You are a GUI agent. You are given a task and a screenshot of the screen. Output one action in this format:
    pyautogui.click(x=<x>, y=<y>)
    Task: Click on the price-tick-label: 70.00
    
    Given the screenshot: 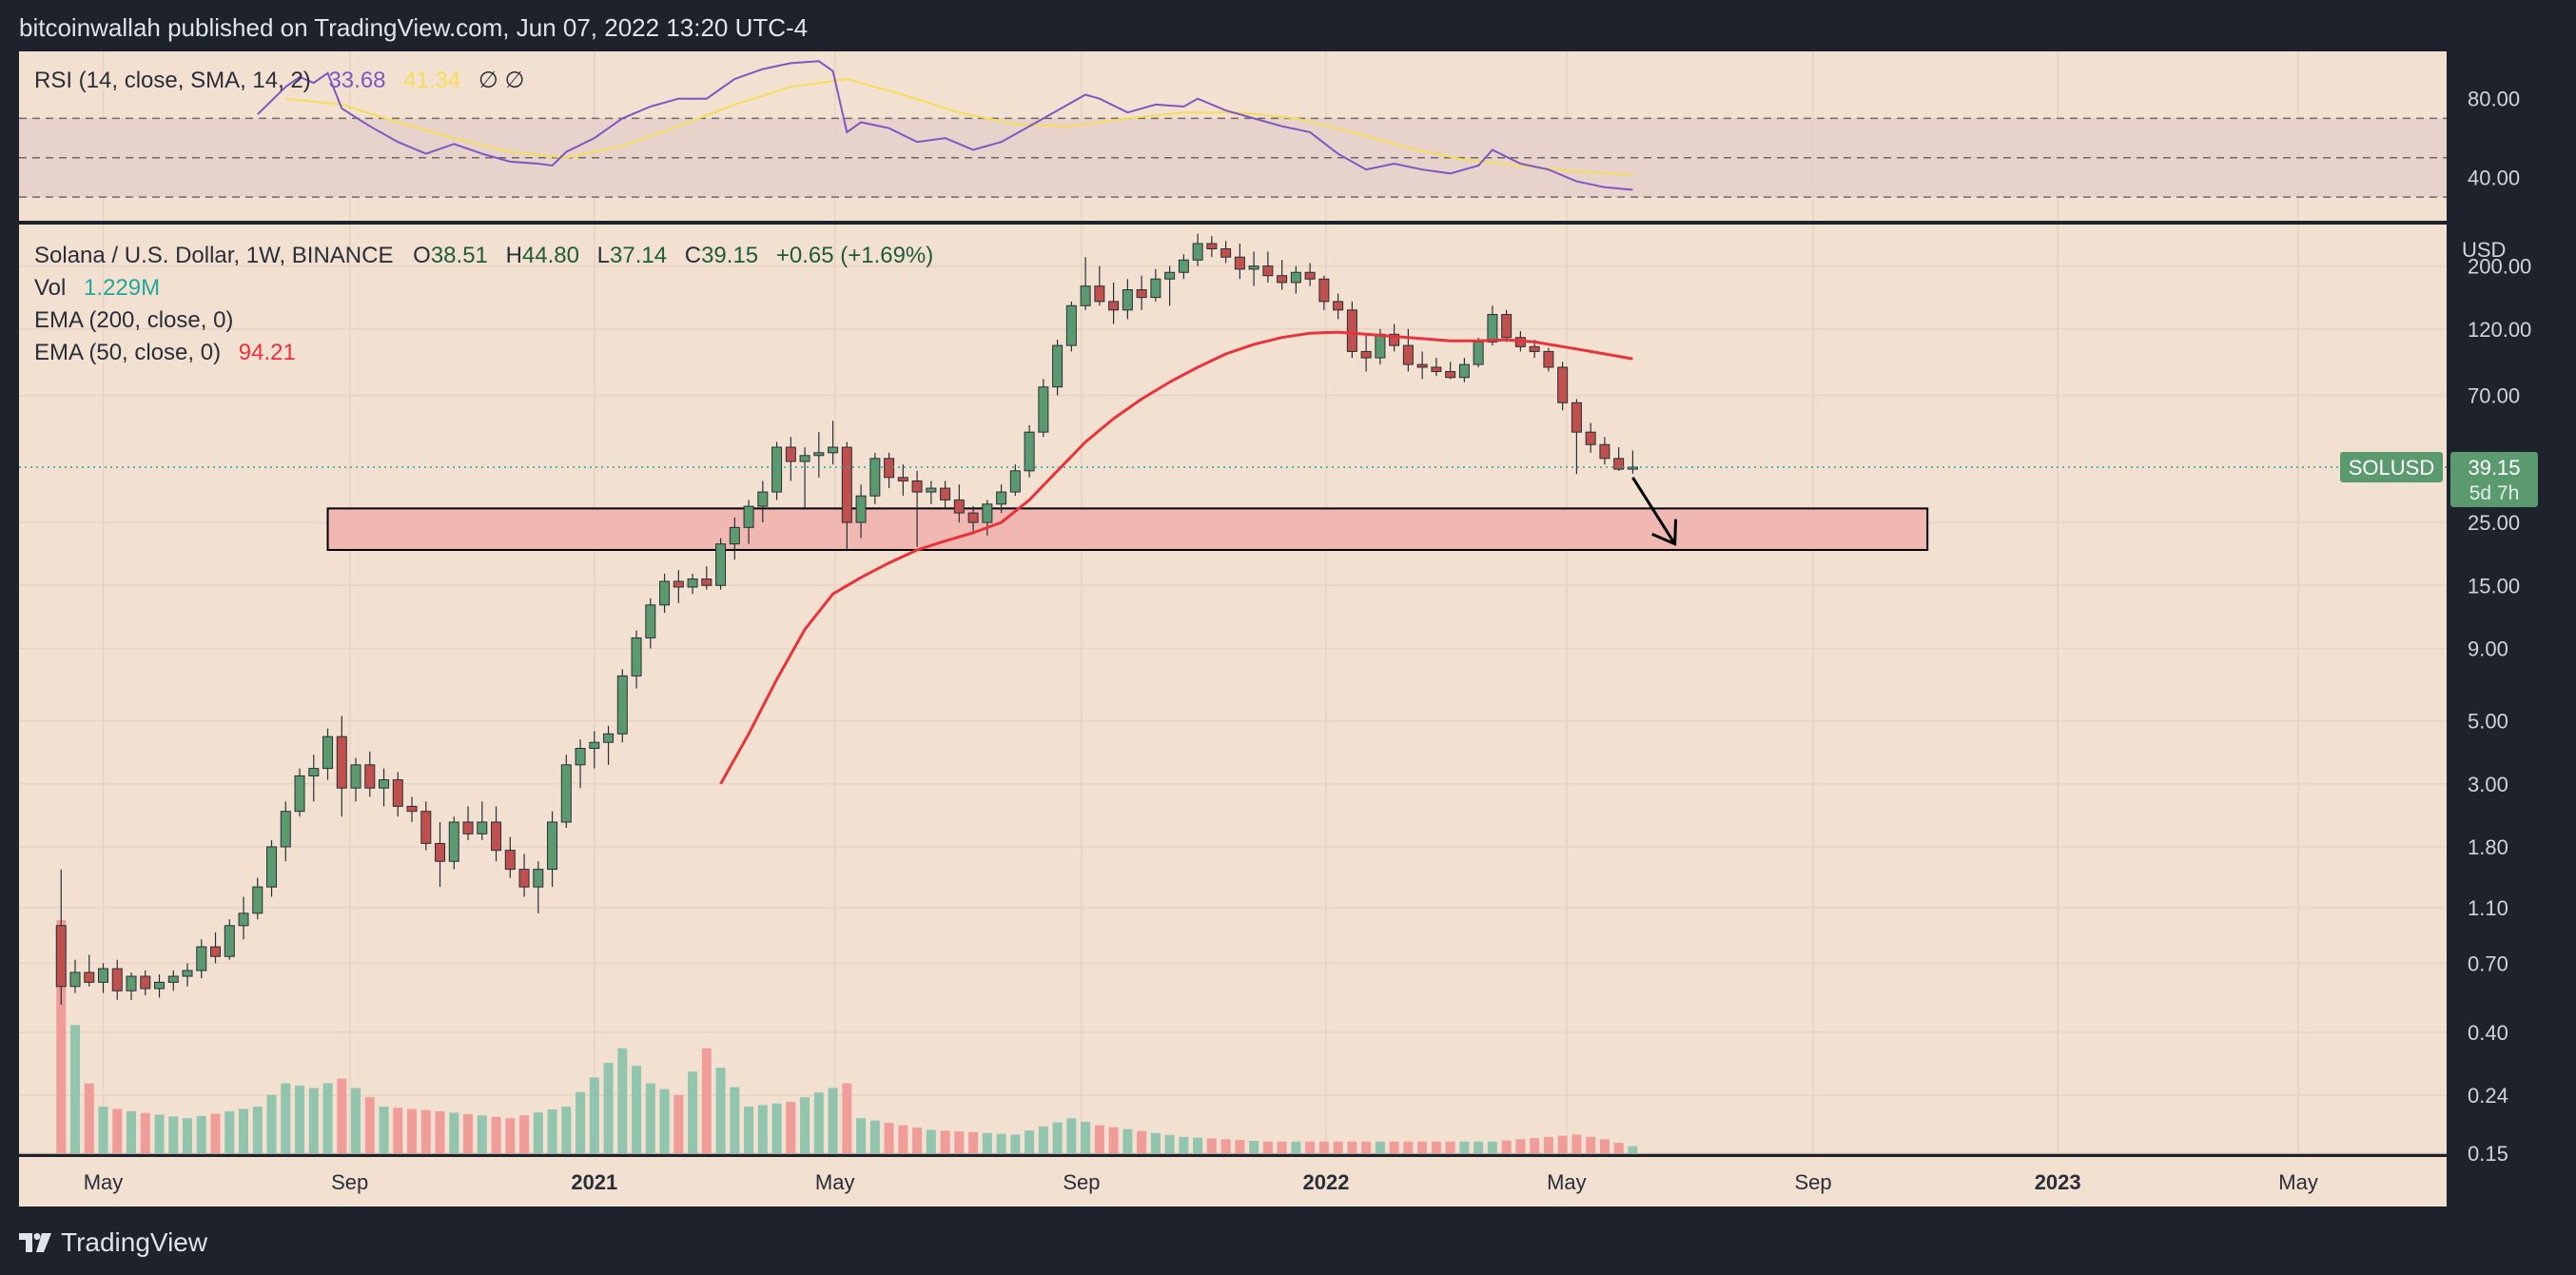 What is the action you would take?
    pyautogui.click(x=2494, y=396)
    